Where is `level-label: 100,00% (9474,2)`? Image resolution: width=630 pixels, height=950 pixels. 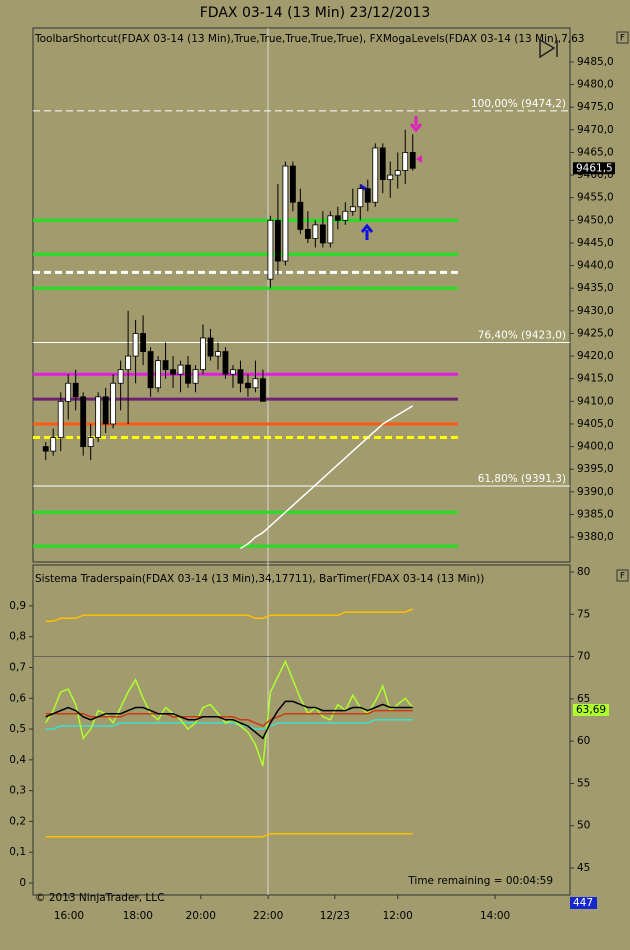 level-label: 100,00% (9474,2) is located at coordinates (518, 104).